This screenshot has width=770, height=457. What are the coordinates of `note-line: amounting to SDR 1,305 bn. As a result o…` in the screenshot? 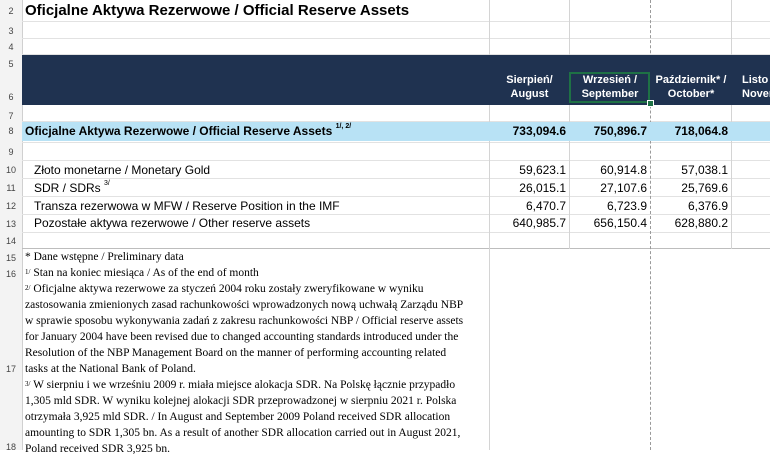 It's located at (243, 433).